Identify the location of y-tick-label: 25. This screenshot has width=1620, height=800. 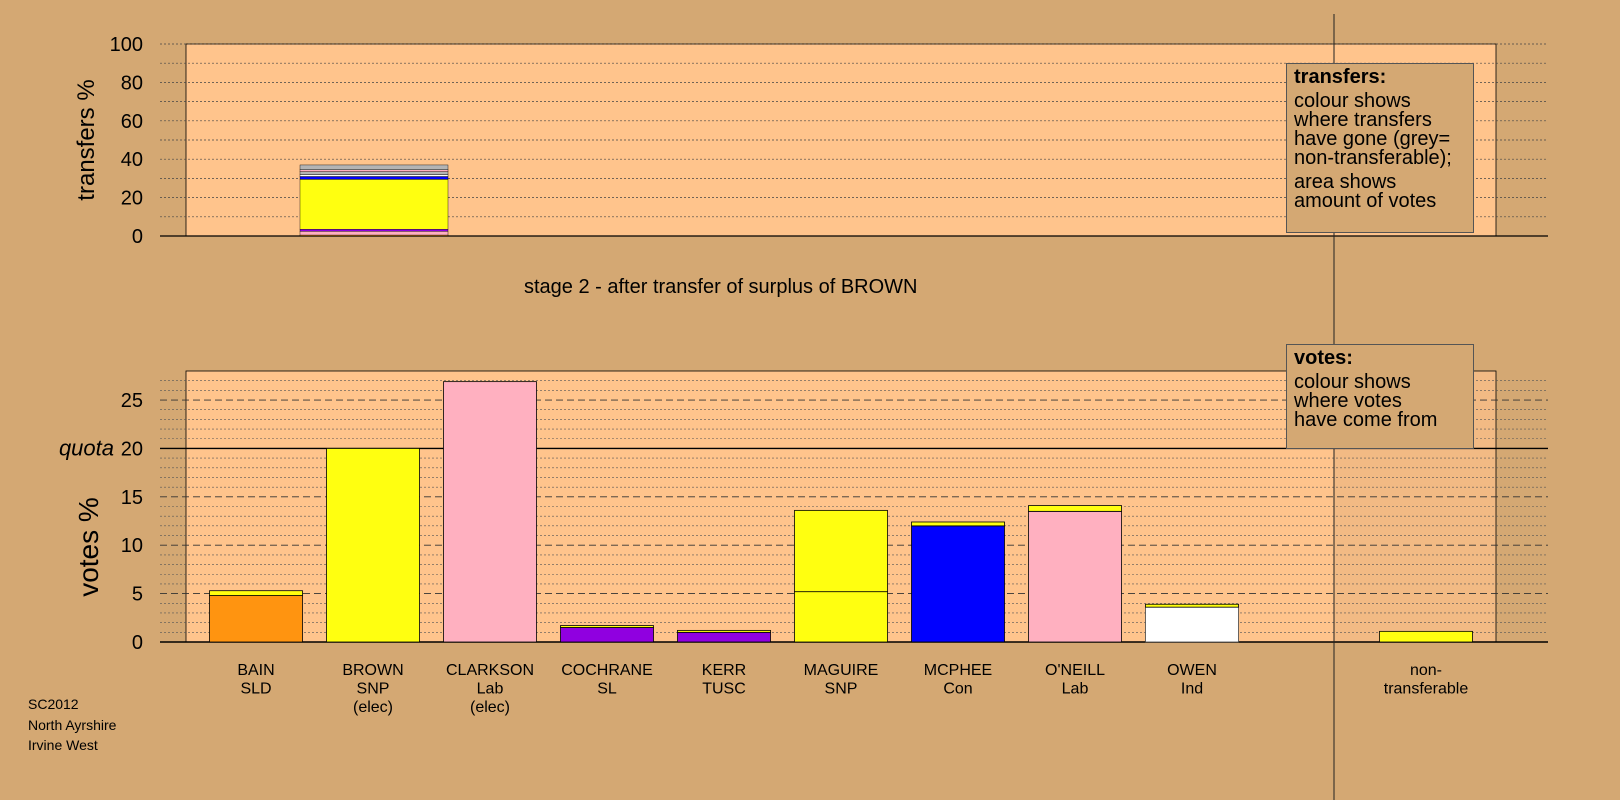
(132, 401).